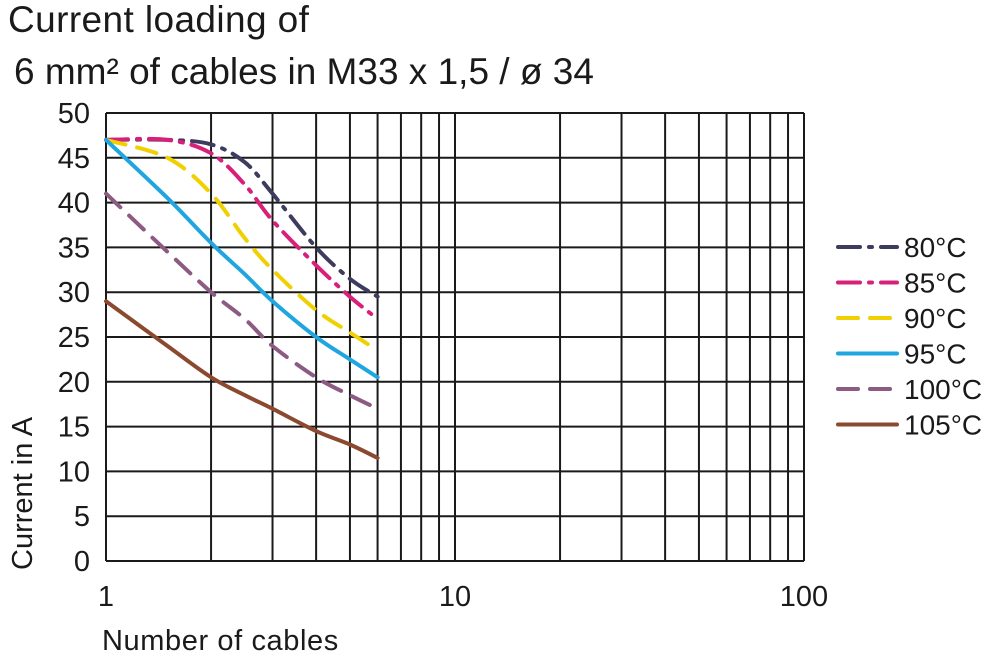 Image resolution: width=1000 pixels, height=660 pixels. I want to click on y-tick-label: 25, so click(74, 338).